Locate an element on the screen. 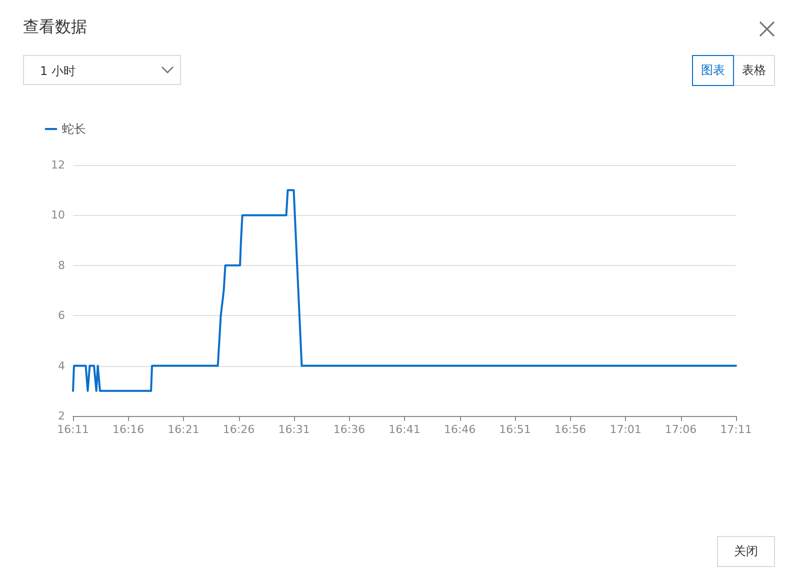 The image size is (799, 583). x-tick-label: 16:26 is located at coordinates (238, 429).